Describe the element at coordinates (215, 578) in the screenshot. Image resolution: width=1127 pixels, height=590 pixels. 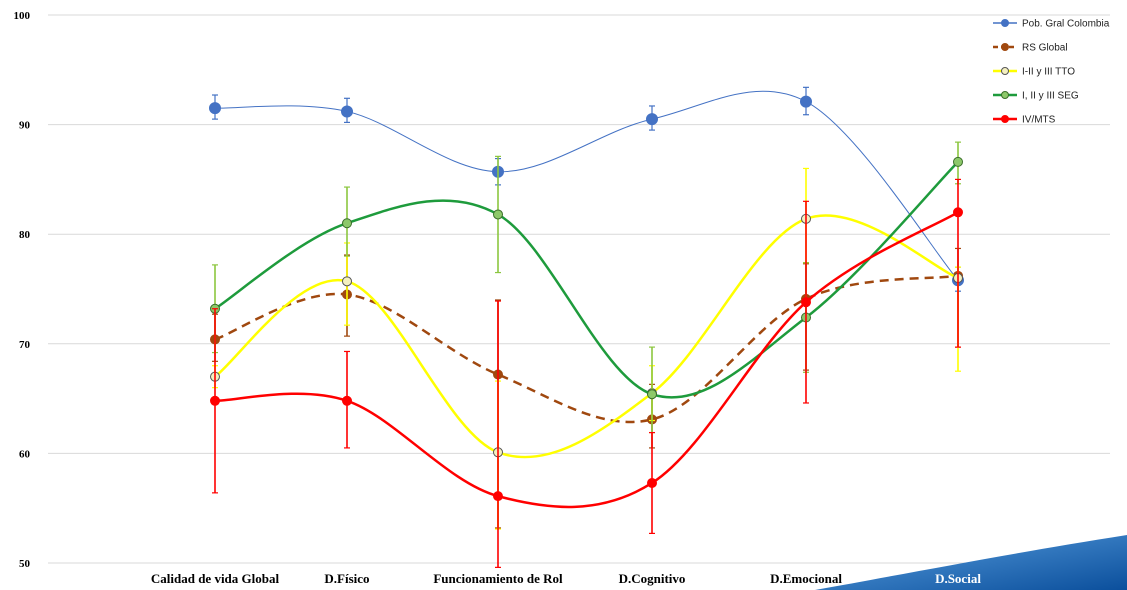
I see `x-tick-label: Calidad de vida Global` at that location.